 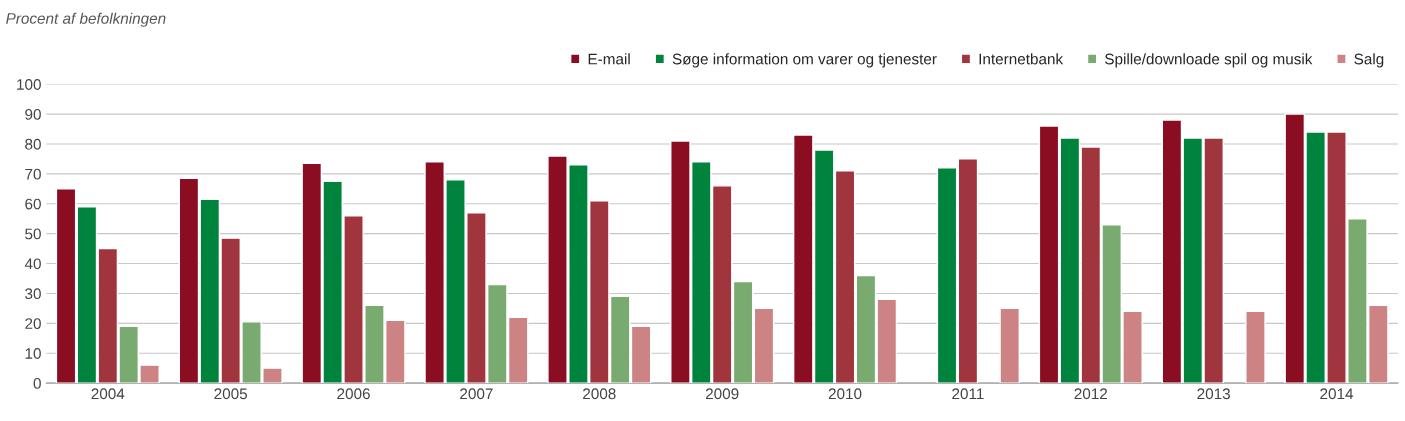 I want to click on x-tick-label: 2011, so click(x=968, y=394).